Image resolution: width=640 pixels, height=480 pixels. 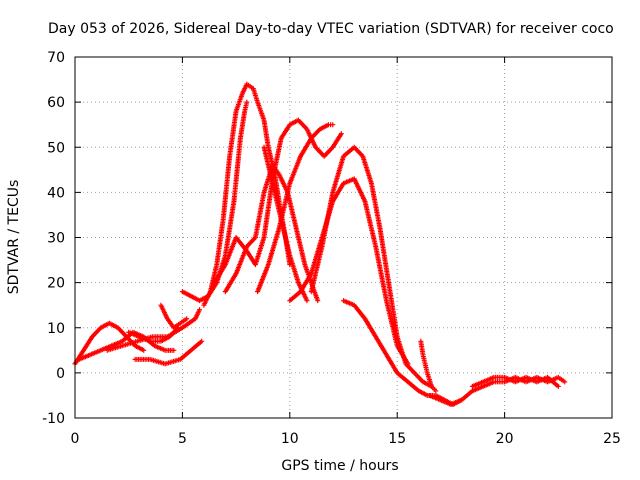 What do you see at coordinates (515, 381) in the screenshot?
I see `series-sat-r` at bounding box center [515, 381].